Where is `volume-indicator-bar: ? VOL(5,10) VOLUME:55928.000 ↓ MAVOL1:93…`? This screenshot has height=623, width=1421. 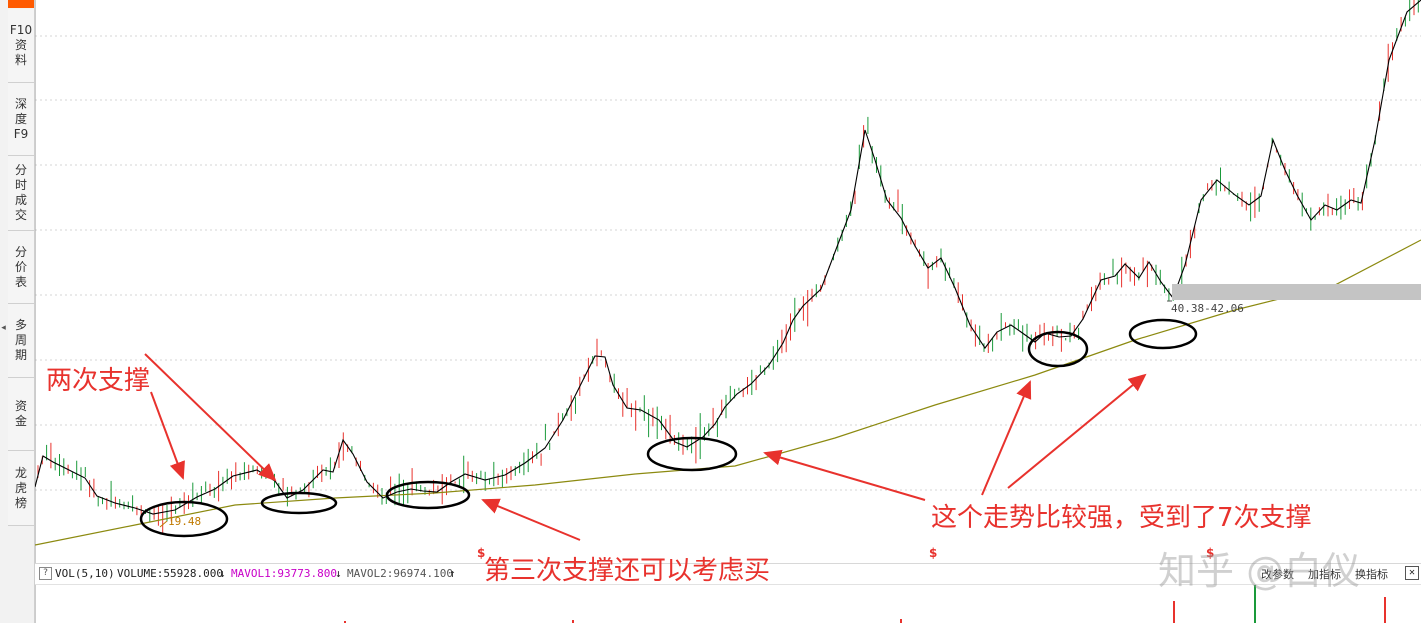
volume-indicator-bar: ? VOL(5,10) VOLUME:55928.000 ↓ MAVOL1:93… is located at coordinates (728, 574).